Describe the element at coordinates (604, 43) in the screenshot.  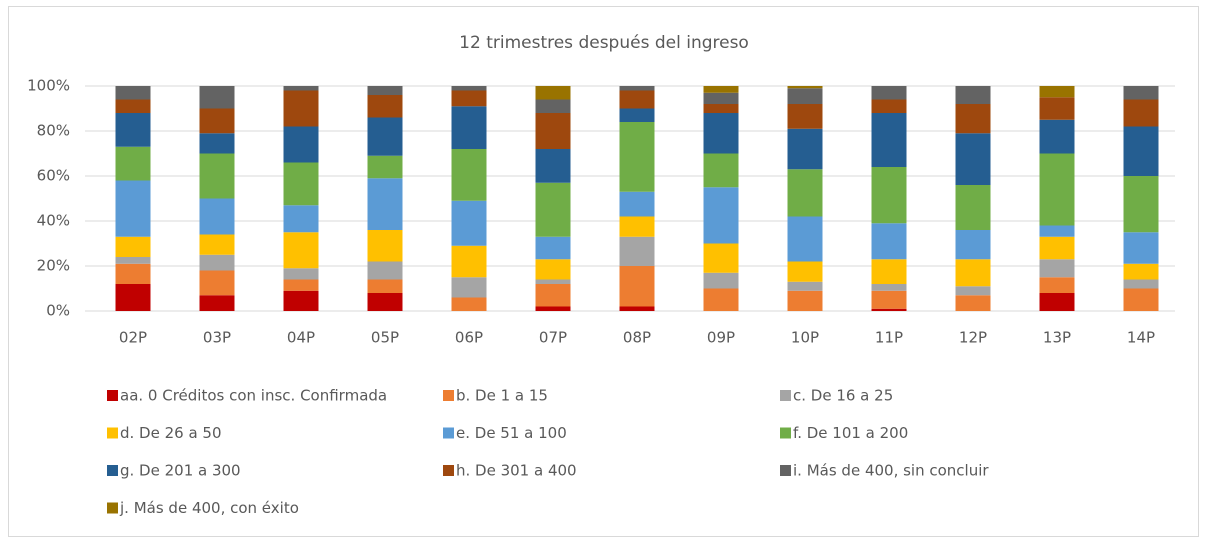
I see `chart-title: 12 trimestres después del ingreso` at that location.